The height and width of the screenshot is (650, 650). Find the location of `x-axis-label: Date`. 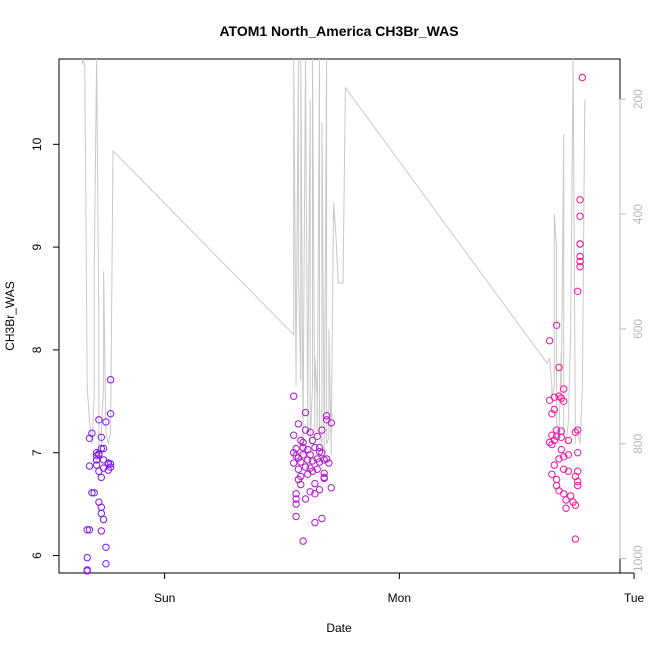

x-axis-label: Date is located at coordinates (339, 628).